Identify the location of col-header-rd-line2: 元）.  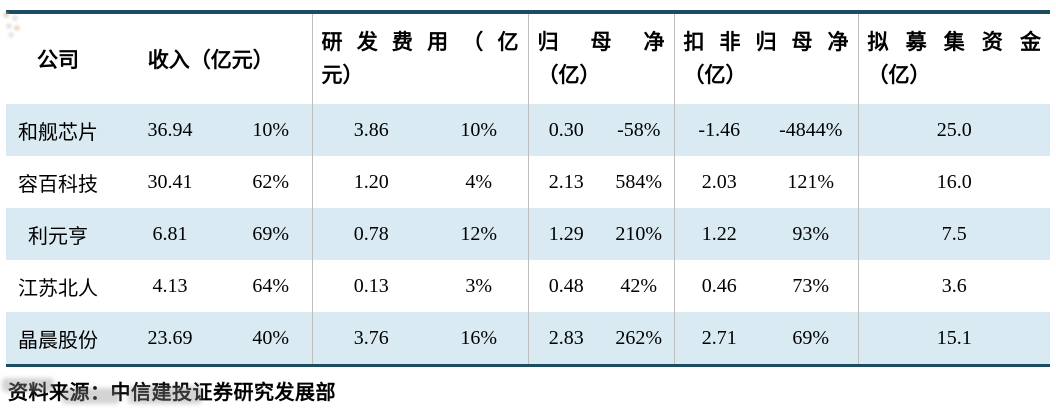
(342, 75).